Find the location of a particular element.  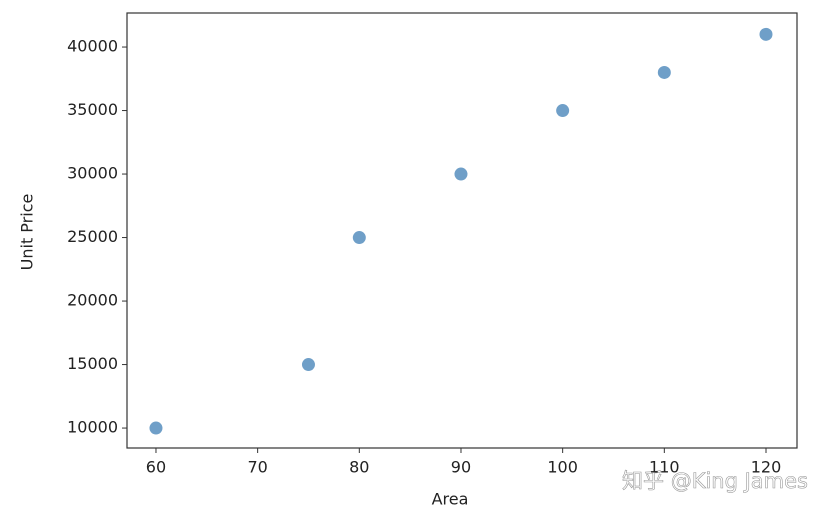

y-tick-label: 10000 is located at coordinates (92, 427).